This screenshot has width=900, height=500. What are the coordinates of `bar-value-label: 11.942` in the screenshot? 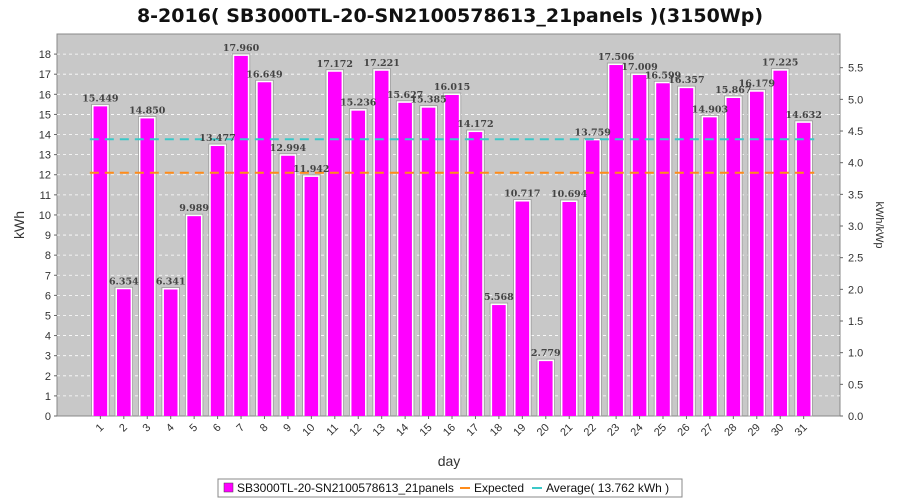 It's located at (311, 169).